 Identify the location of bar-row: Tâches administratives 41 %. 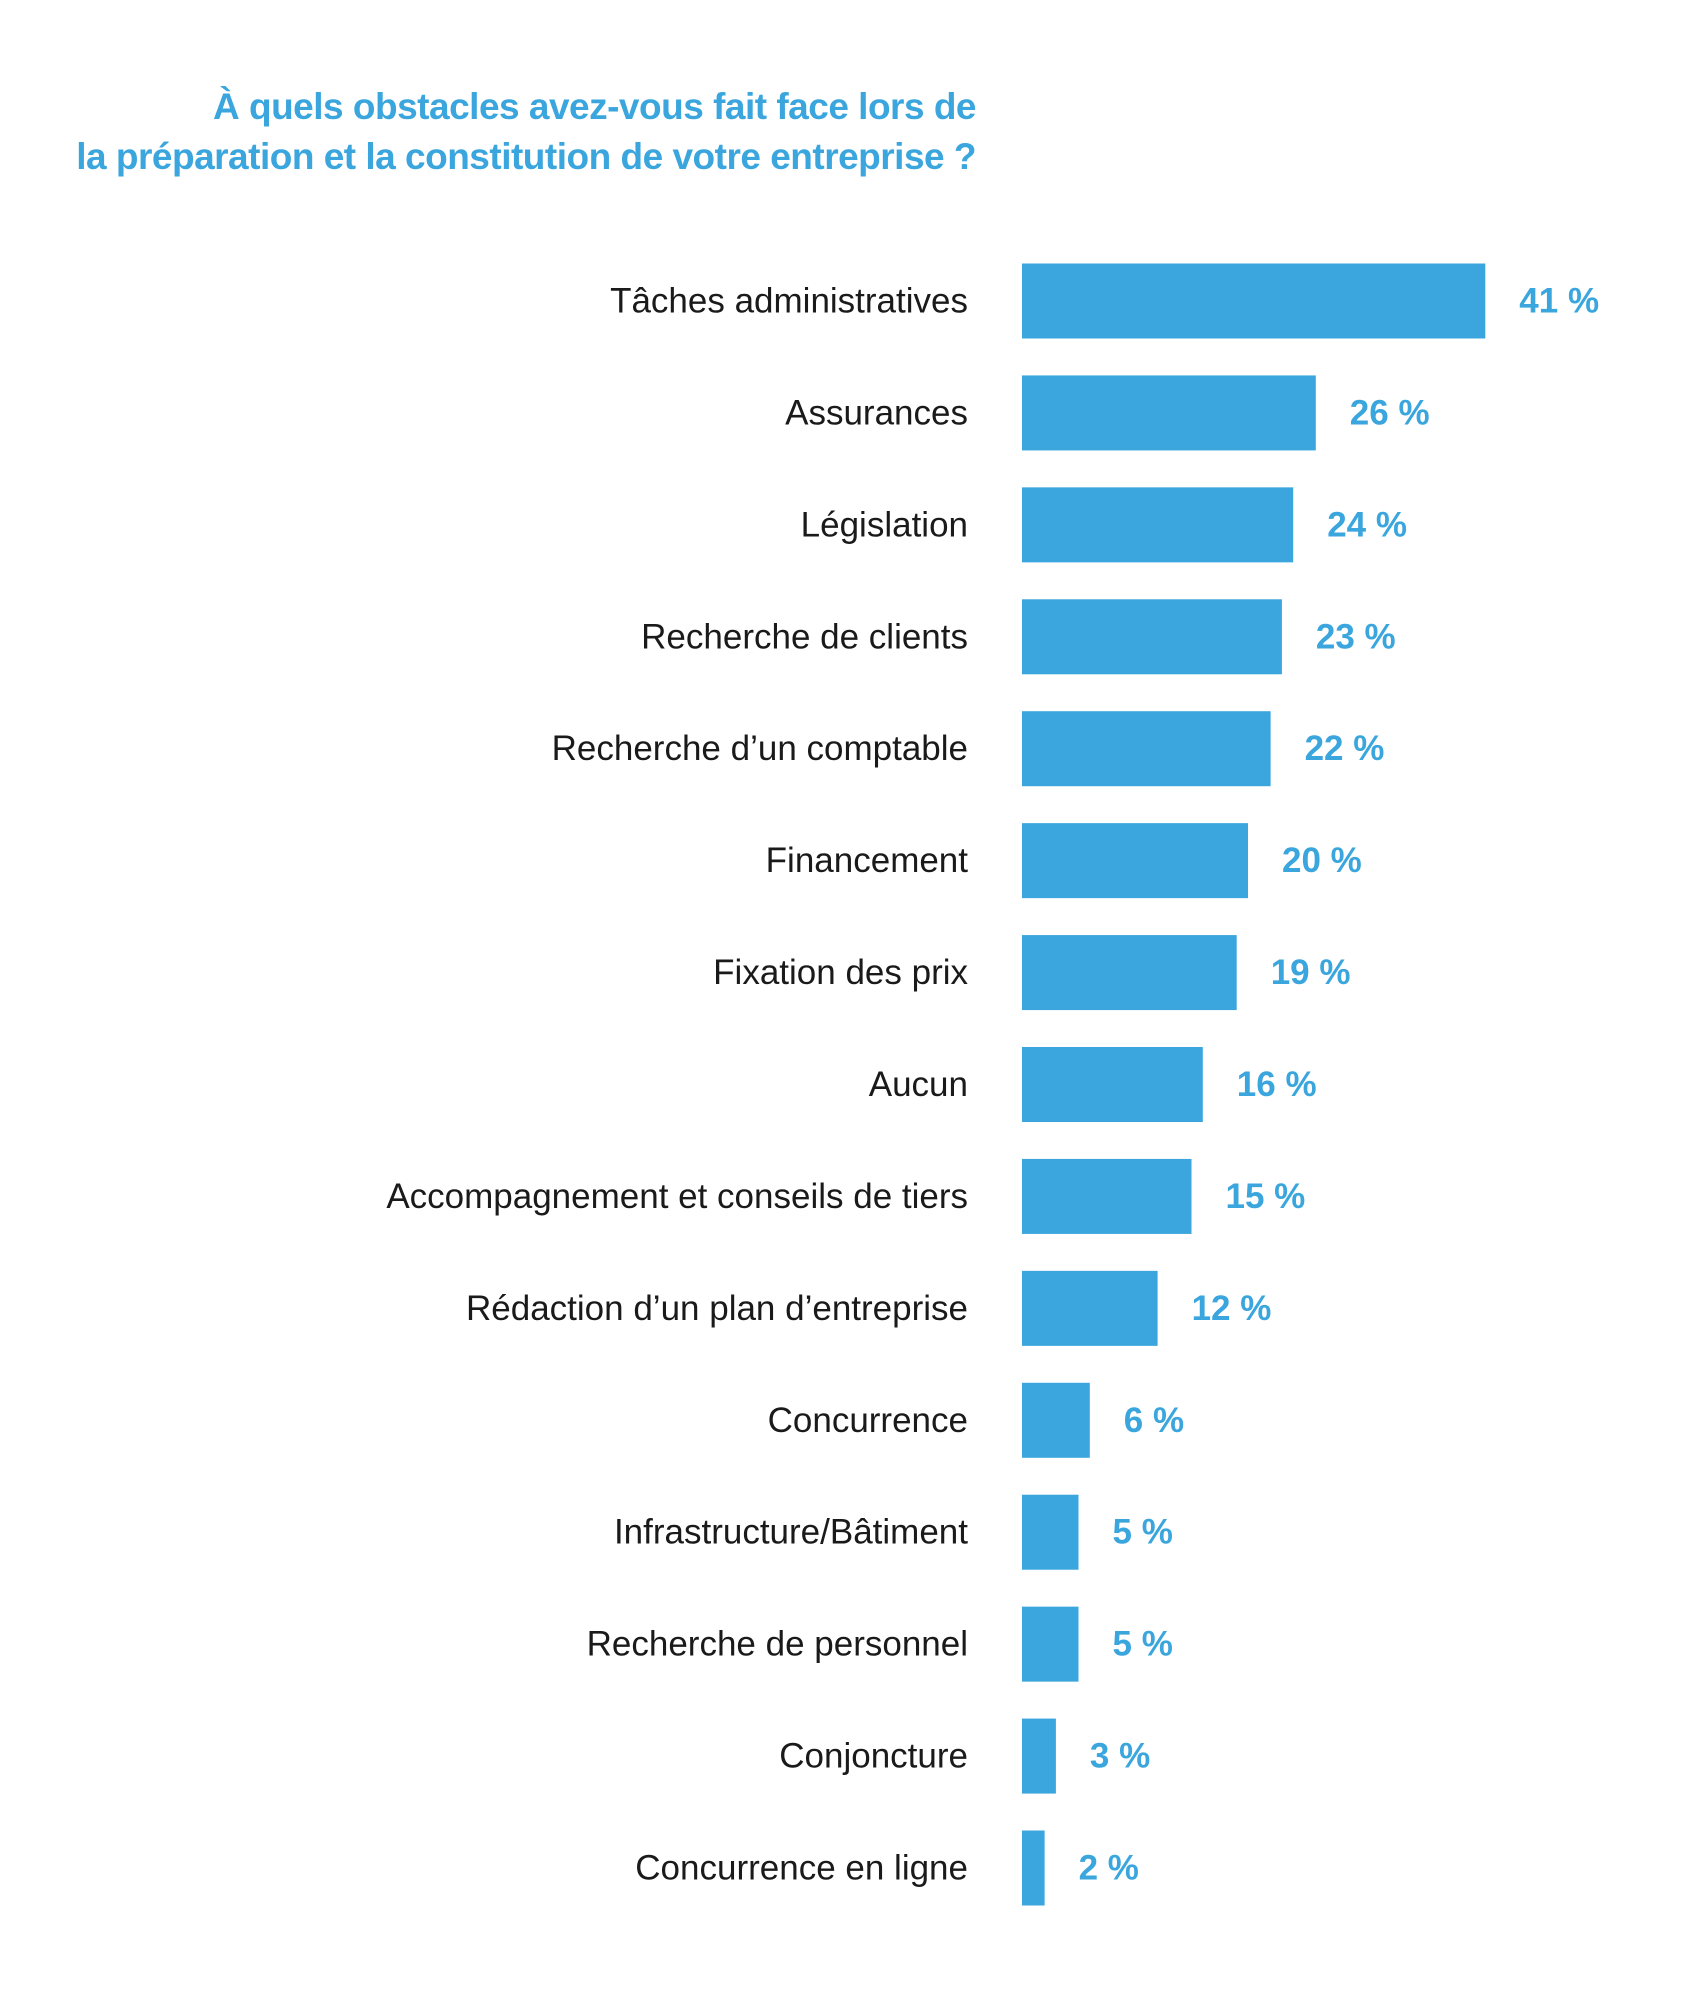
(1104, 301).